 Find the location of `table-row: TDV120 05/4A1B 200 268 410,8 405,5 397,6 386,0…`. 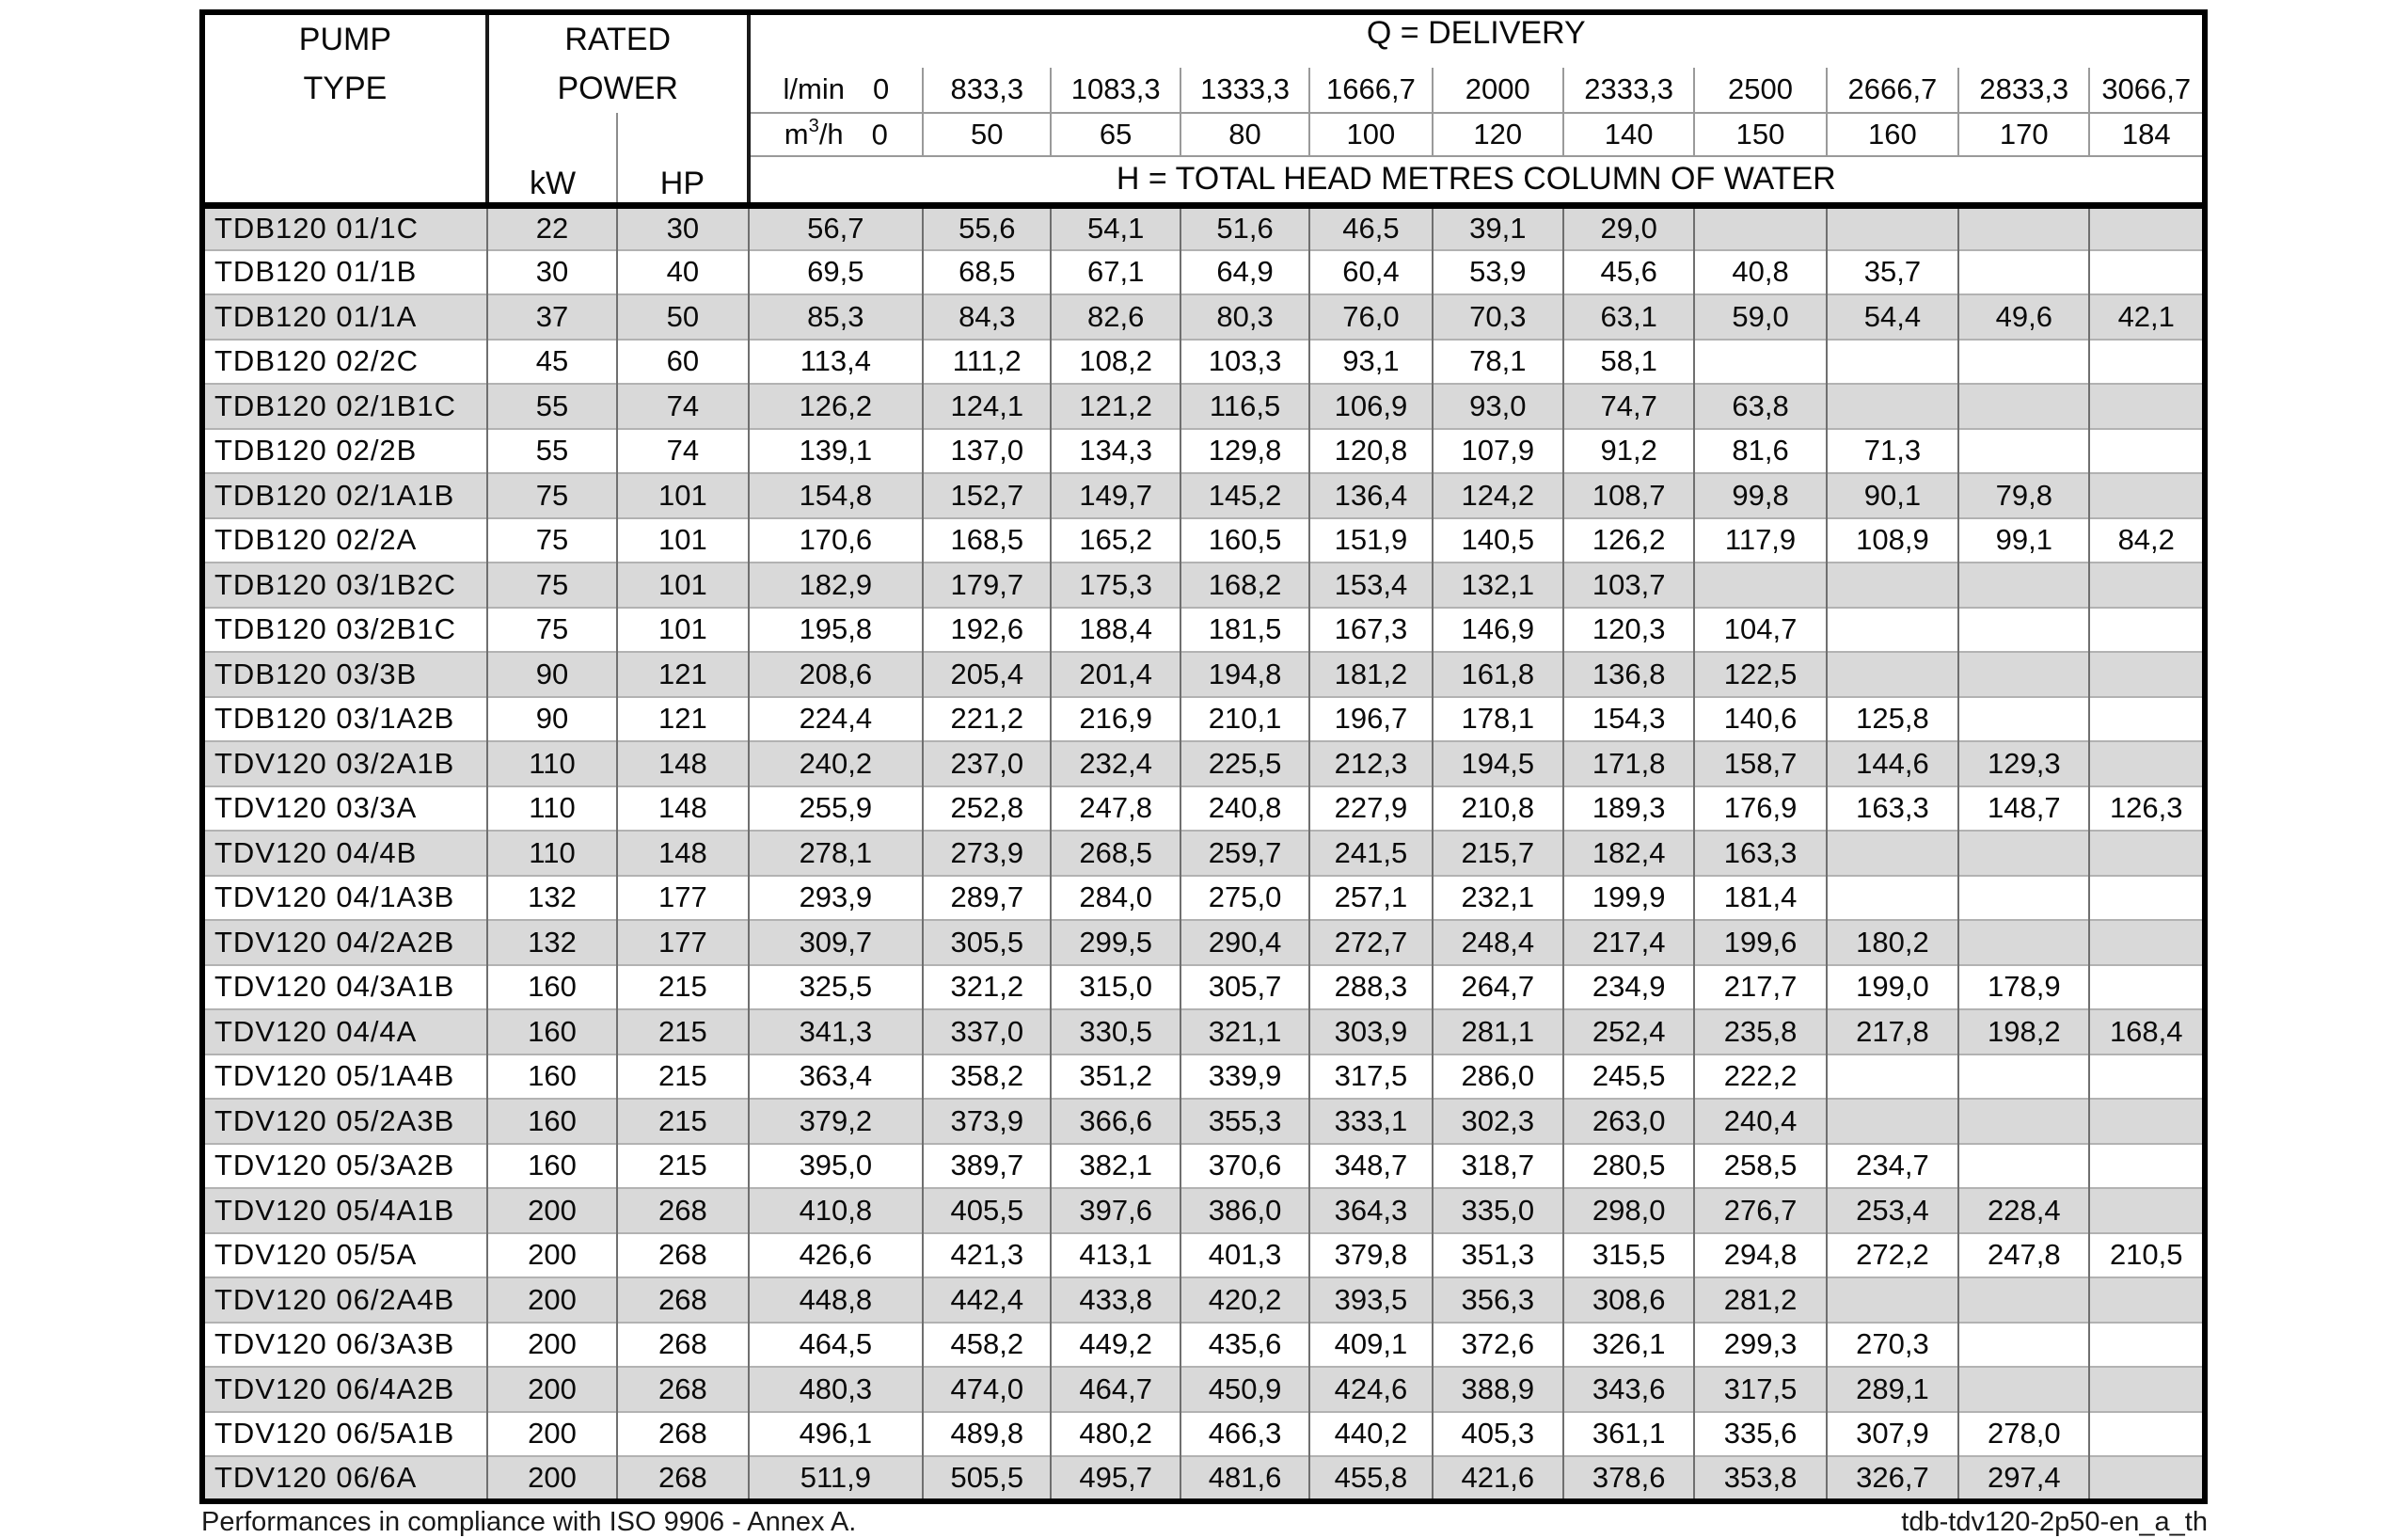

table-row: TDV120 05/4A1B 200 268 410,8 405,5 397,6 386,0… is located at coordinates (1204, 1210).